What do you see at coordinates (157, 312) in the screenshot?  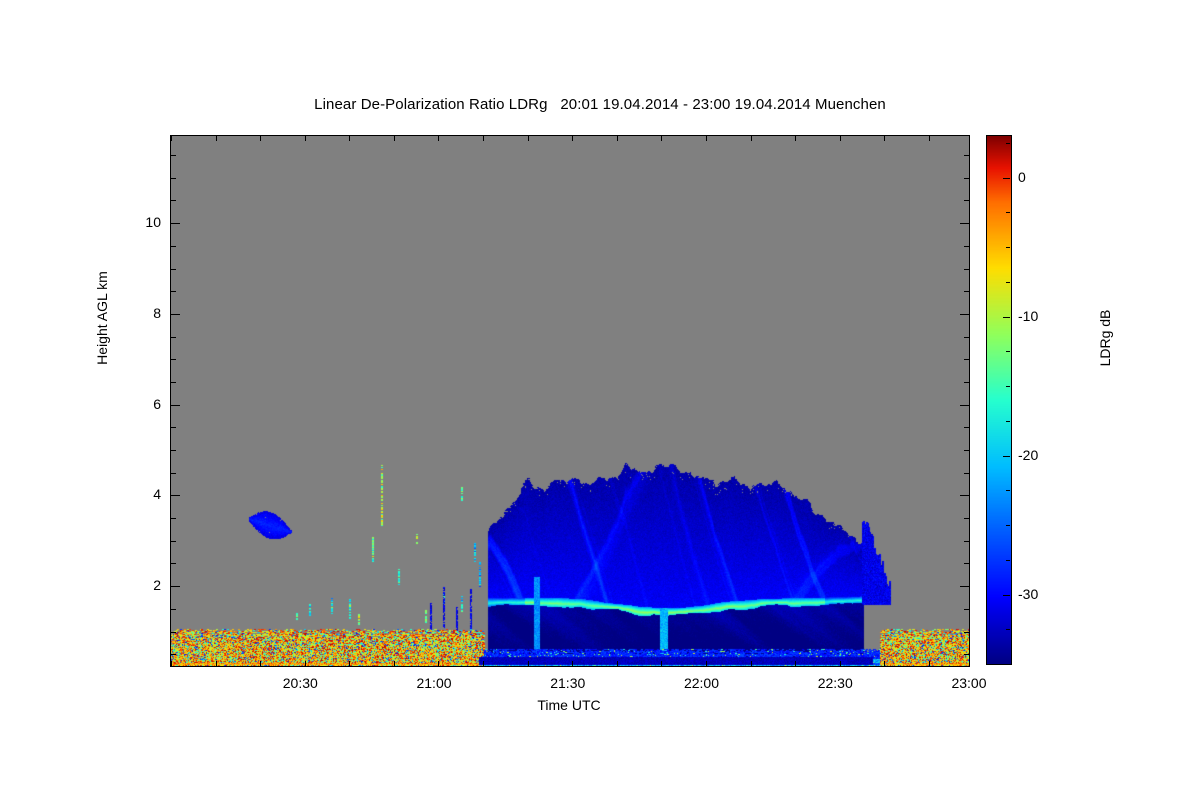 I see `y-tick-label: 8` at bounding box center [157, 312].